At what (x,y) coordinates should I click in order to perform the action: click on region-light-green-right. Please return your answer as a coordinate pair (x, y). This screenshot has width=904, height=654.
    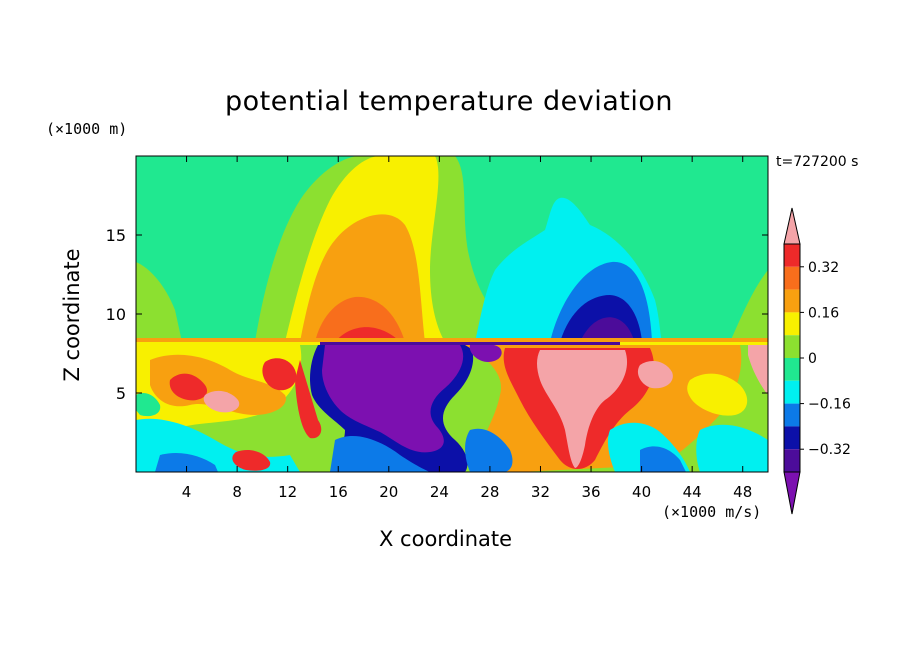
    Looking at the image, I should click on (749, 306).